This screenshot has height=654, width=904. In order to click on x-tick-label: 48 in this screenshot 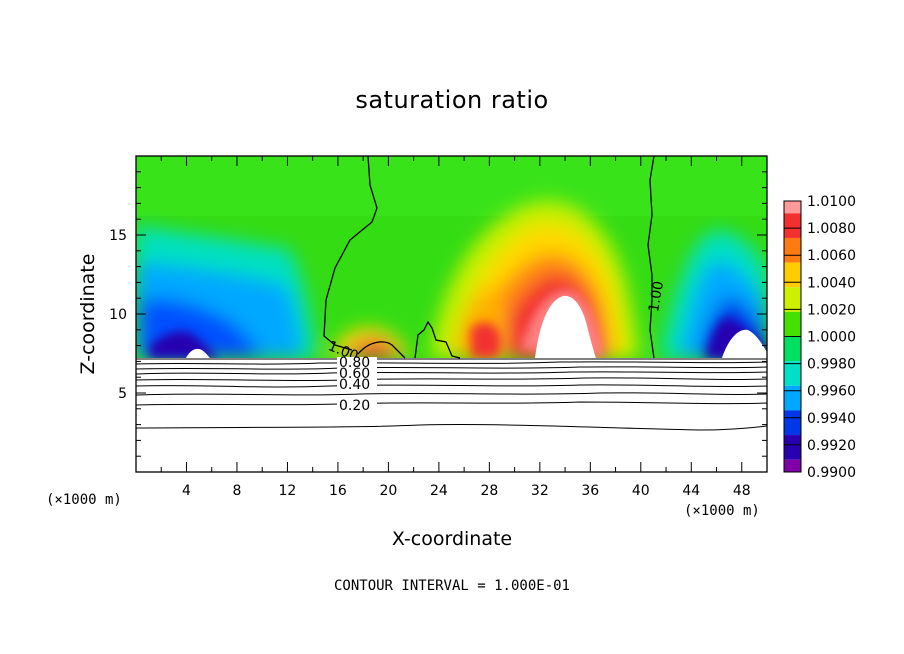, I will do `click(742, 491)`.